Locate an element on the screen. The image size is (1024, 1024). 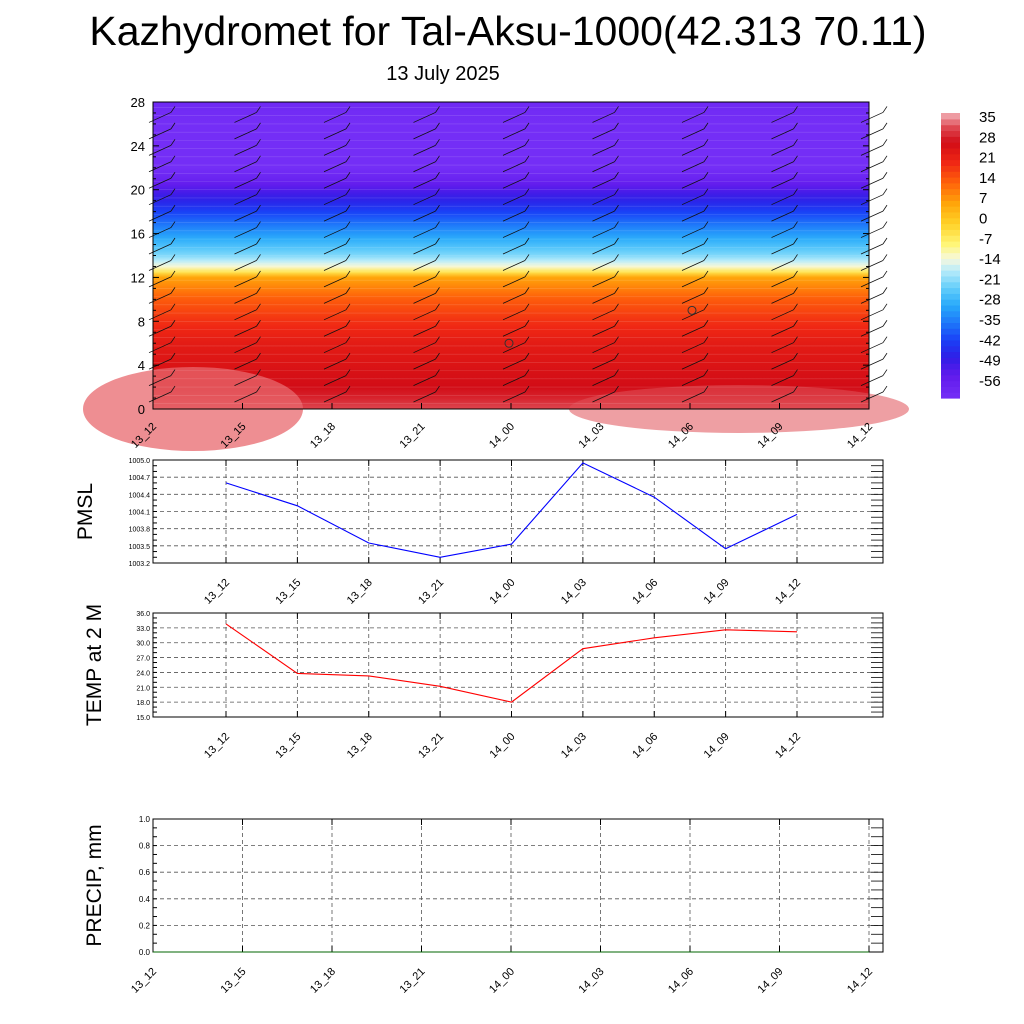
colorbar-label: -35 is located at coordinates (990, 320).